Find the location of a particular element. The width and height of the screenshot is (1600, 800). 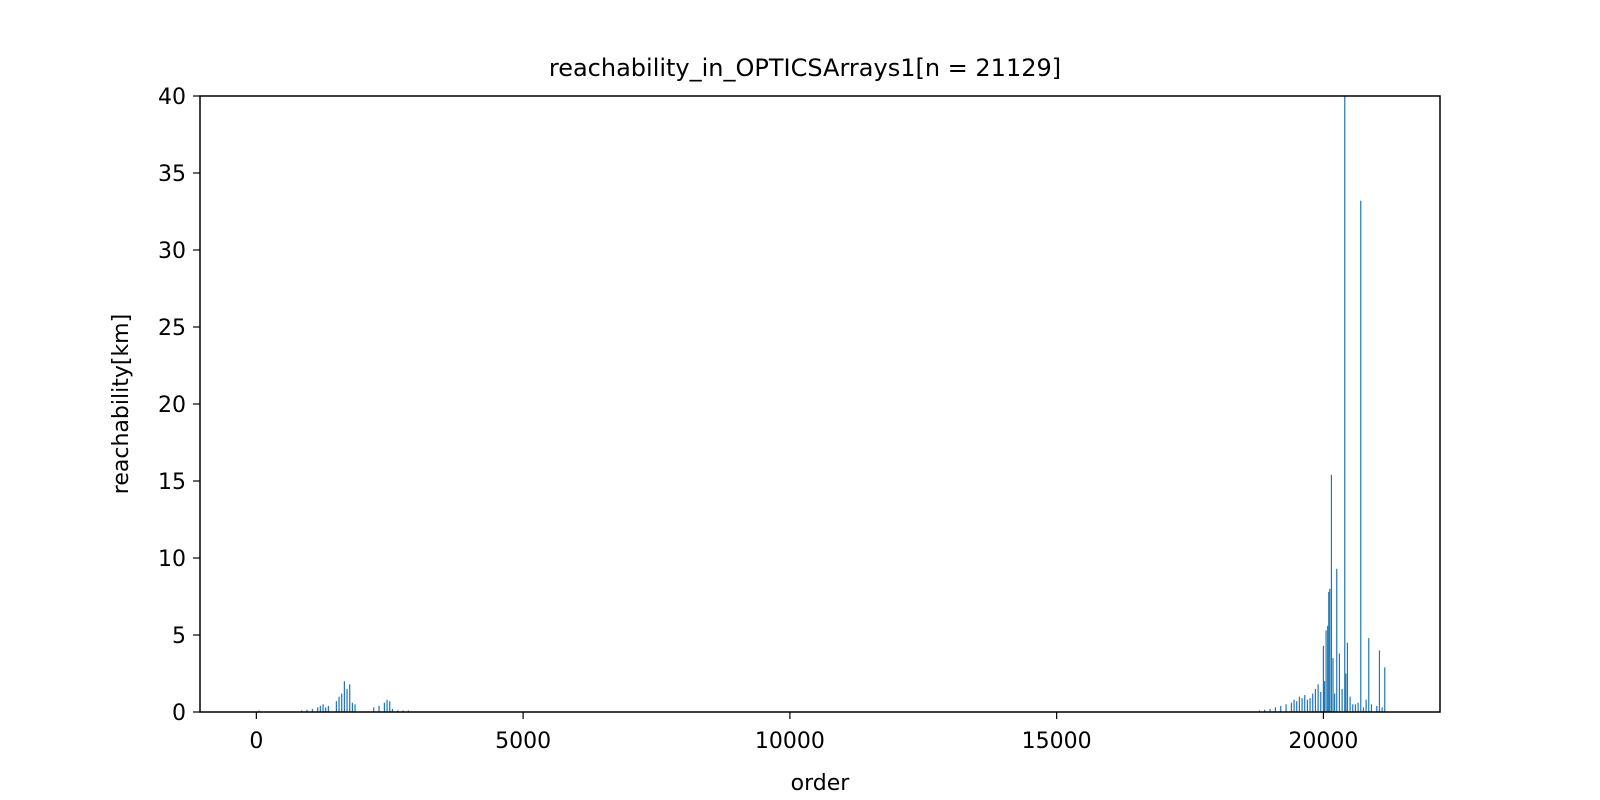

x-axis: 0 5000 10000 15000 20000 is located at coordinates (803, 733).